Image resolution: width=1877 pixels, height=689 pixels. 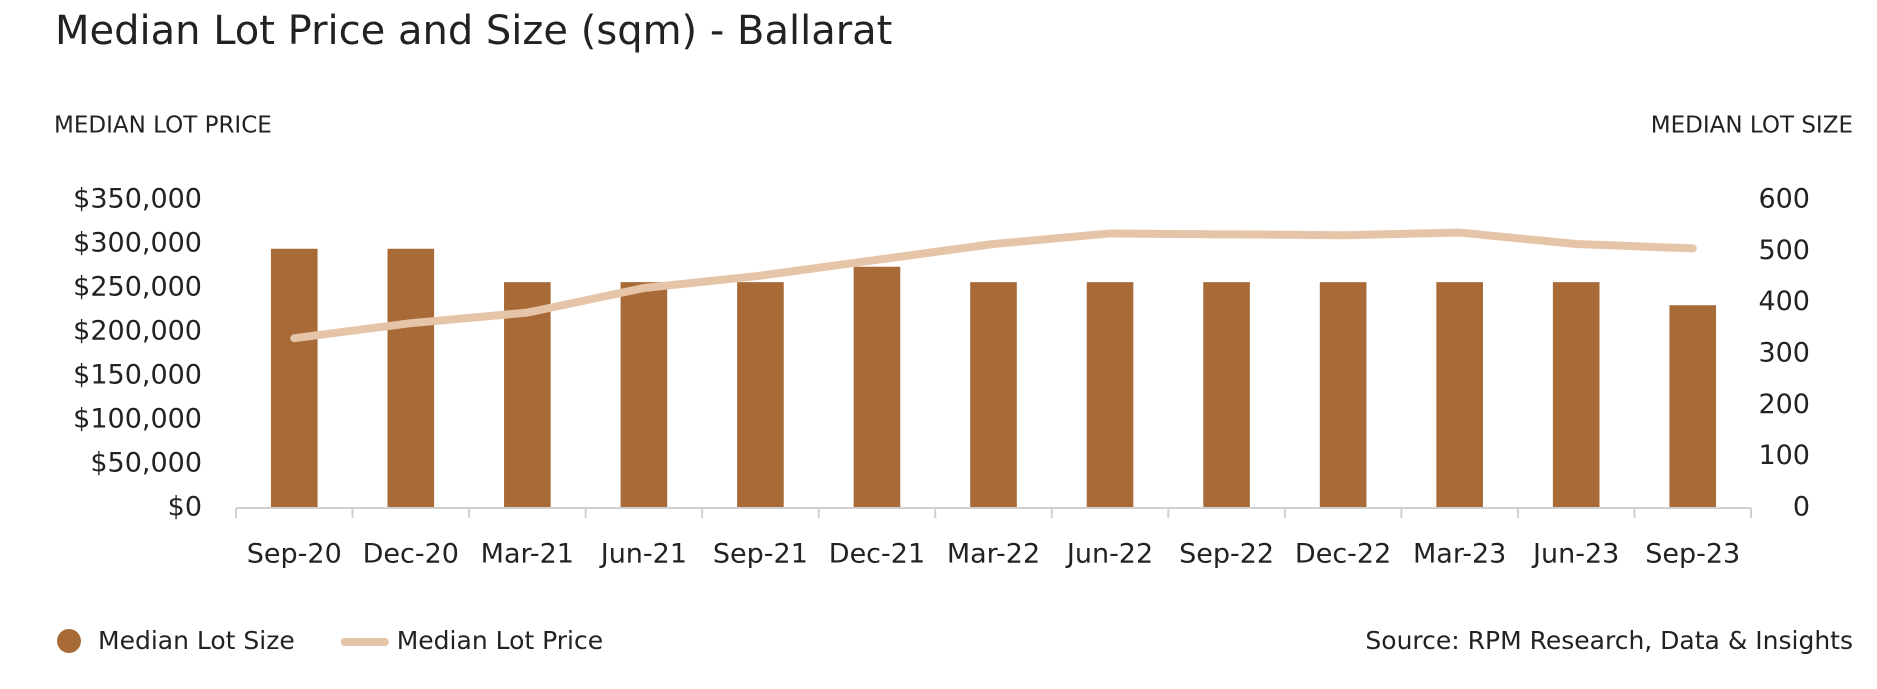 What do you see at coordinates (500, 640) in the screenshot?
I see `legend-label: Median Lot Price` at bounding box center [500, 640].